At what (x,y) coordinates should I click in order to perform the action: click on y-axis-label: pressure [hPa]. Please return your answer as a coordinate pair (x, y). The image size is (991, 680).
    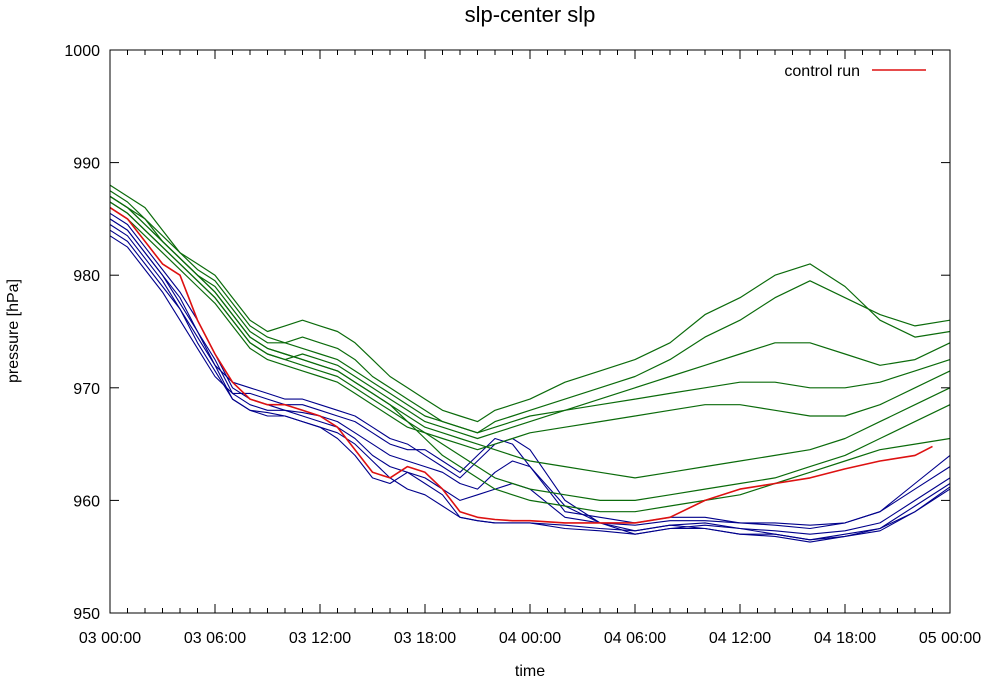
    Looking at the image, I should click on (13, 331).